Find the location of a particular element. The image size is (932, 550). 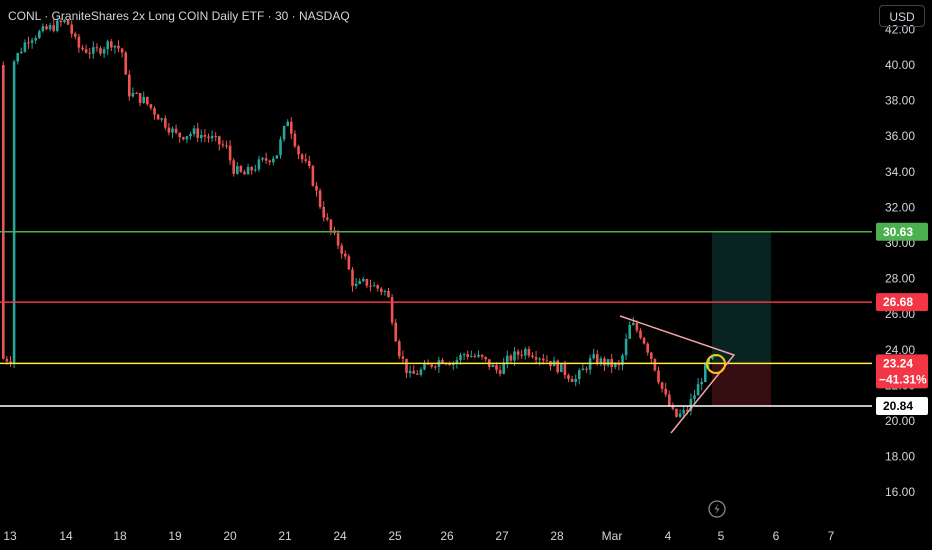

triangle-pattern is located at coordinates (677, 374).